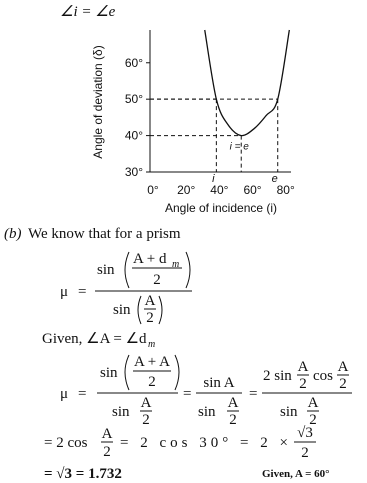 Image resolution: width=367 pixels, height=483 pixels. What do you see at coordinates (247, 83) in the screenshot?
I see `deviation-curve` at bounding box center [247, 83].